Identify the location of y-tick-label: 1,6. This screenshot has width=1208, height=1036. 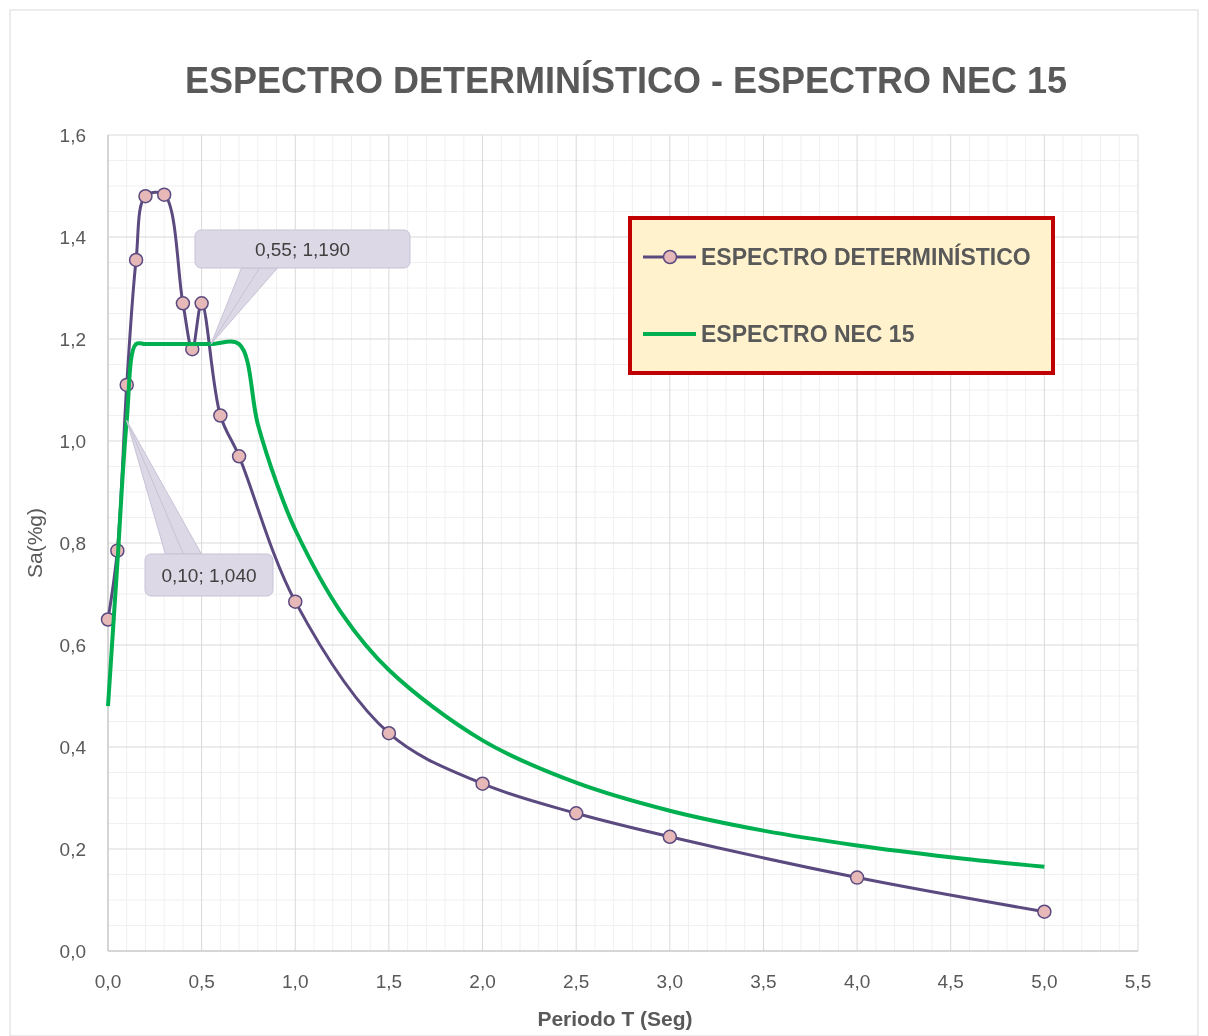
(72, 135).